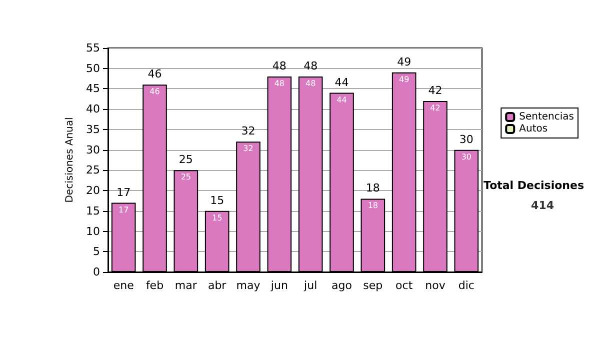 The image size is (600, 340). What do you see at coordinates (404, 61) in the screenshot?
I see `total-label: 49` at bounding box center [404, 61].